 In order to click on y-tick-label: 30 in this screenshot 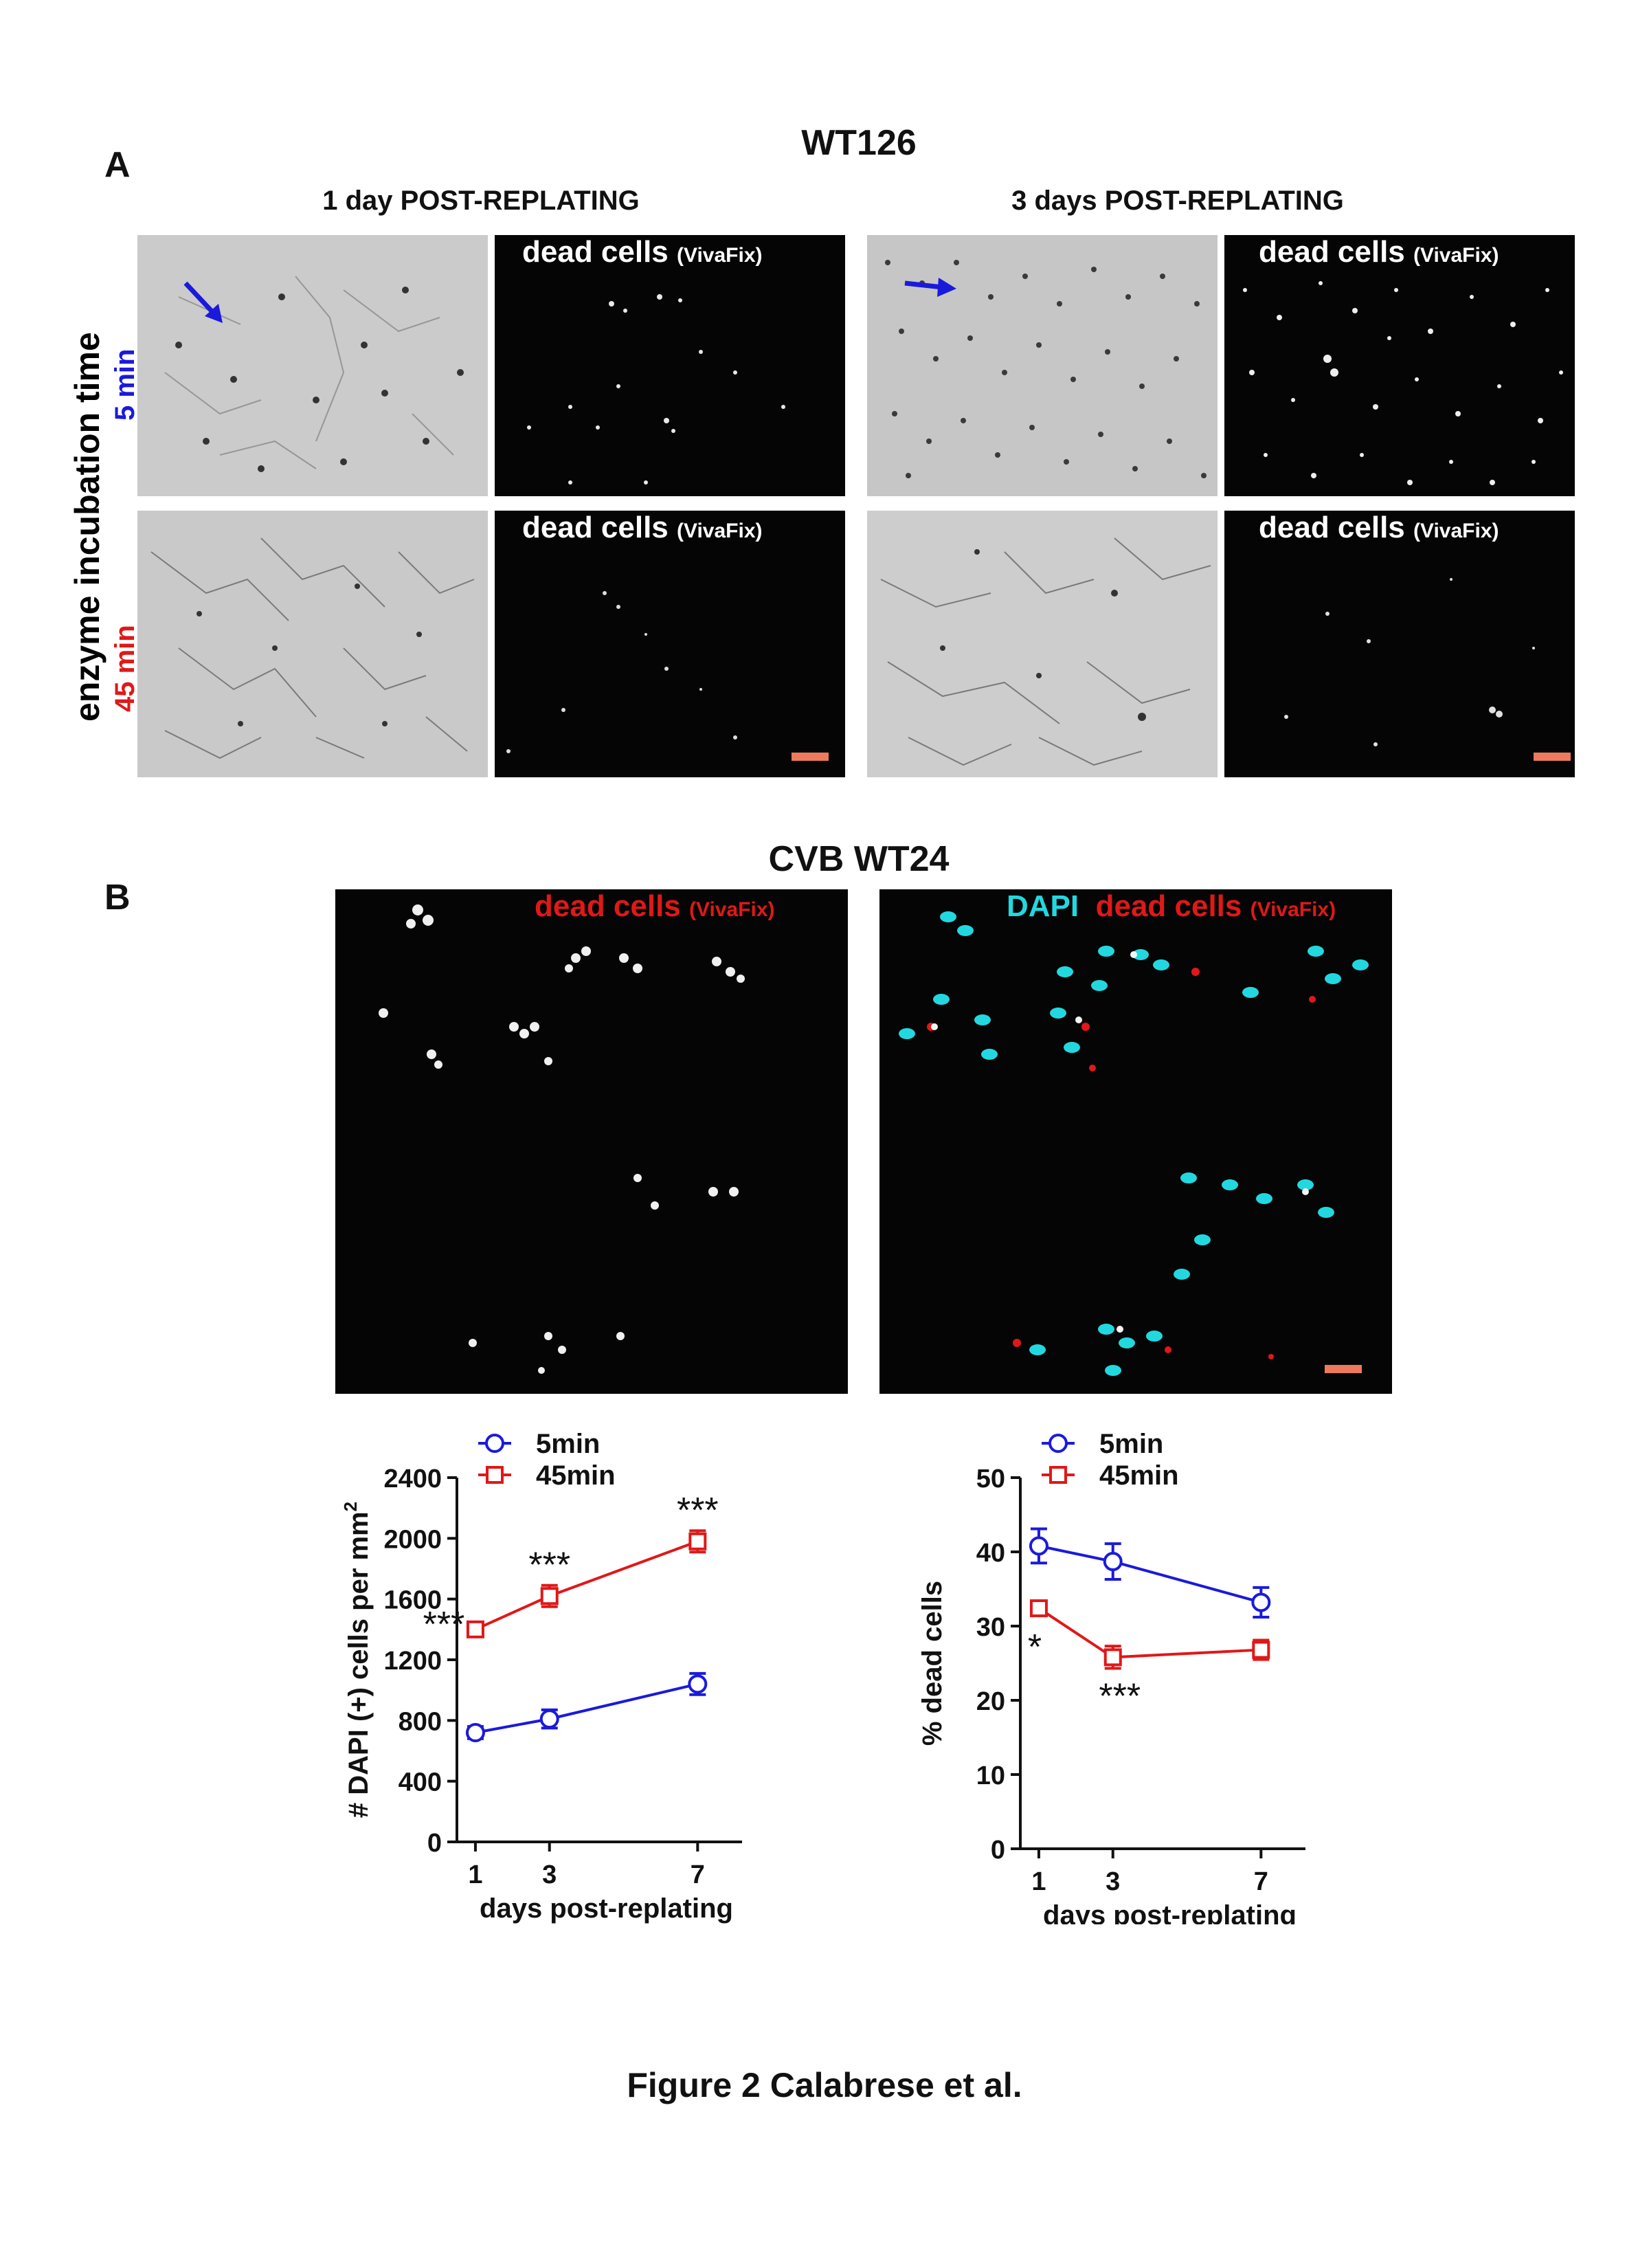, I will do `click(990, 1627)`.